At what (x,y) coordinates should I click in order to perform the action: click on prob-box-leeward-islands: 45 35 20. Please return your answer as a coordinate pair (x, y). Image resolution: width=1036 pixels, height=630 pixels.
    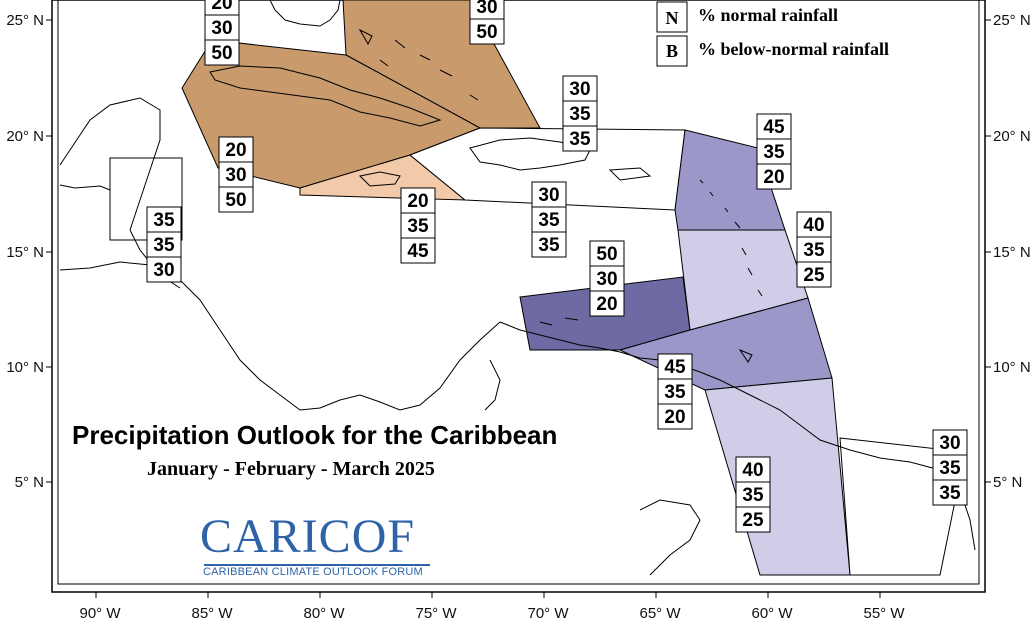
    Looking at the image, I should click on (774, 151).